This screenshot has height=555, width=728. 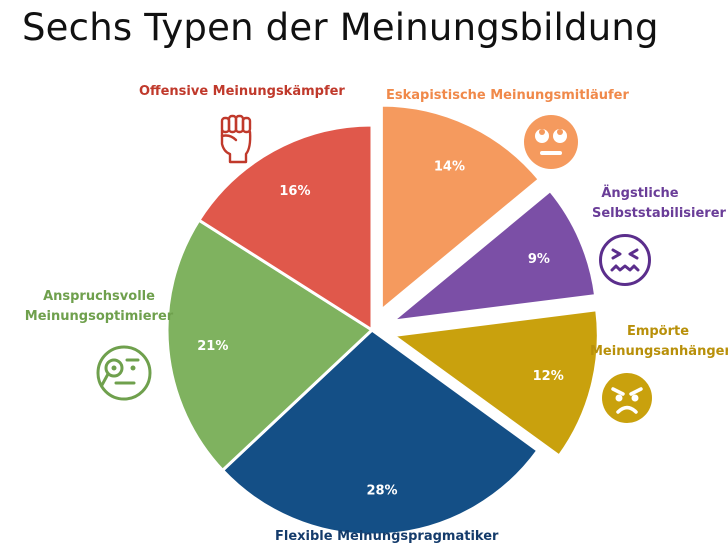 I want to click on pie-percent-label-3: 28%, so click(x=381, y=491).